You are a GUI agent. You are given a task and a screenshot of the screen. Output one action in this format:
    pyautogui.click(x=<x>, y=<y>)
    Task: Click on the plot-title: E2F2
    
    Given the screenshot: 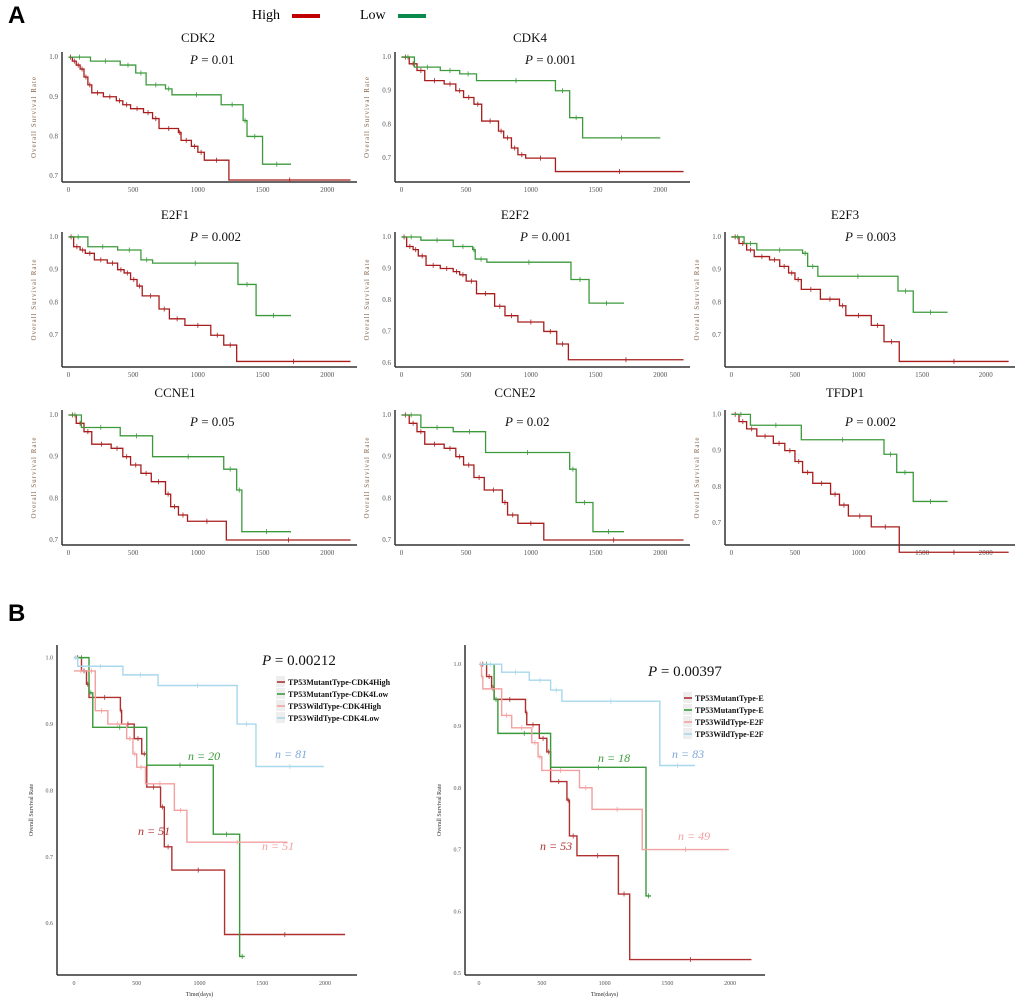 What is the action you would take?
    pyautogui.click(x=515, y=214)
    